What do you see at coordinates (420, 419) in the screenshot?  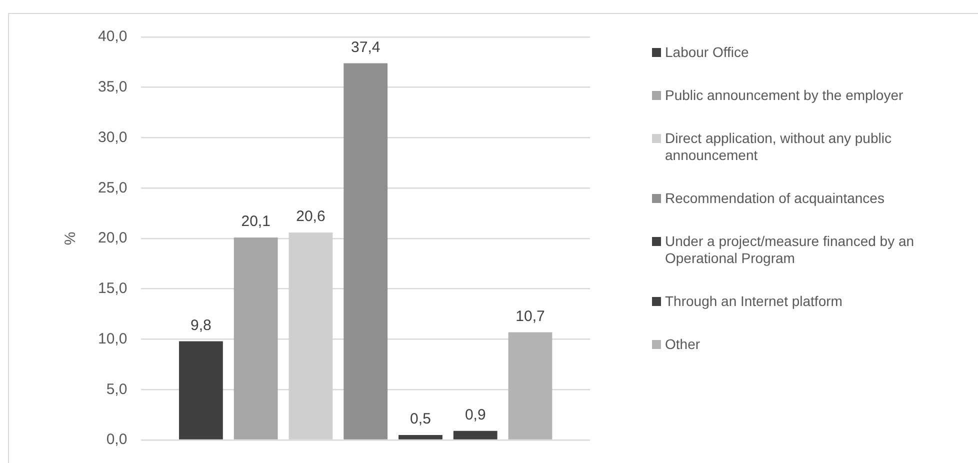 I see `data-label: 0,5` at bounding box center [420, 419].